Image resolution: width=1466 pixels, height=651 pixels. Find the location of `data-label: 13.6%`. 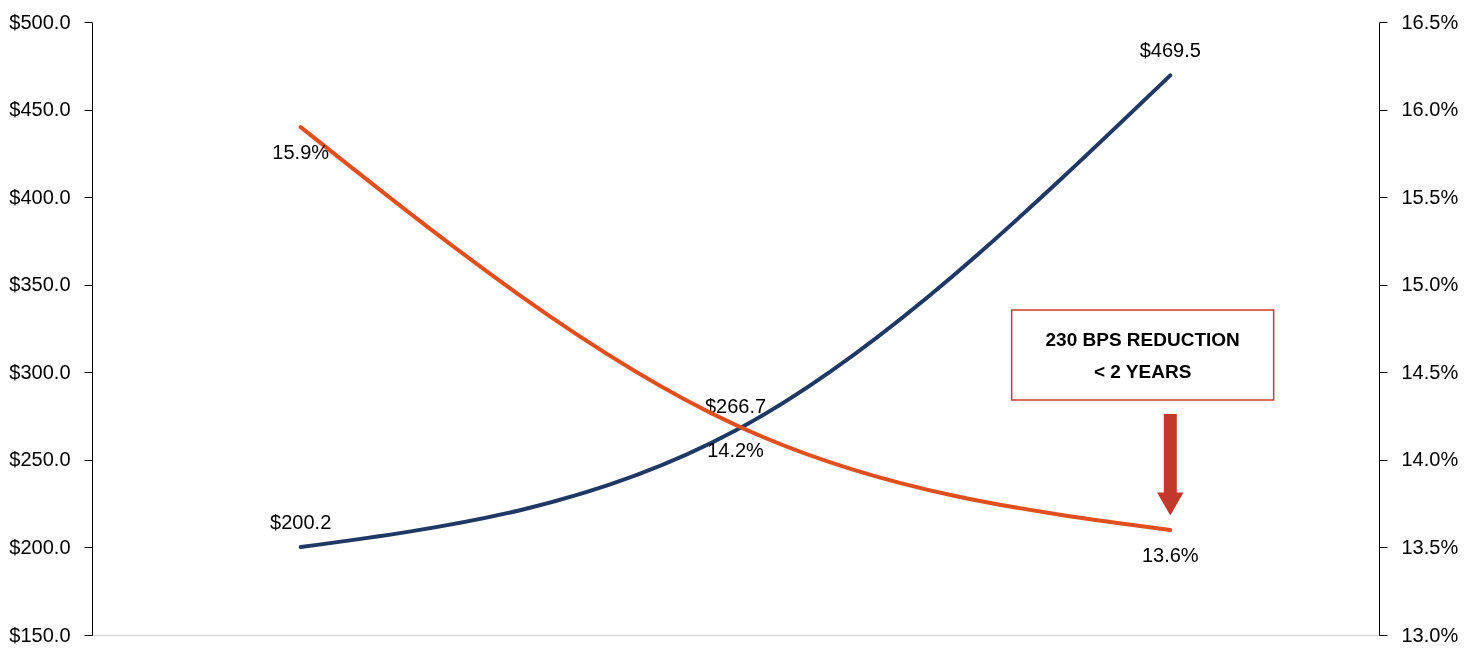

data-label: 13.6% is located at coordinates (1170, 554).